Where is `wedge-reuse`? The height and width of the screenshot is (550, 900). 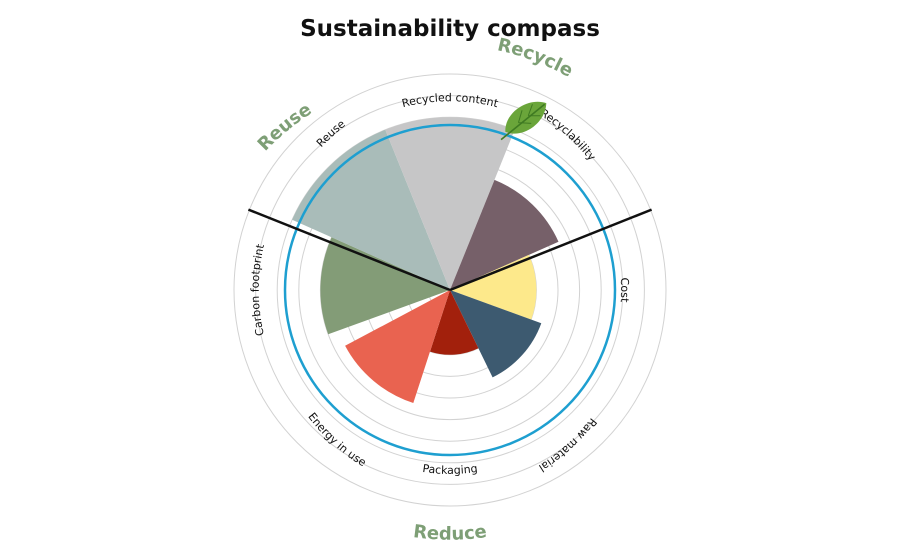 wedge-reuse is located at coordinates (385, 286).